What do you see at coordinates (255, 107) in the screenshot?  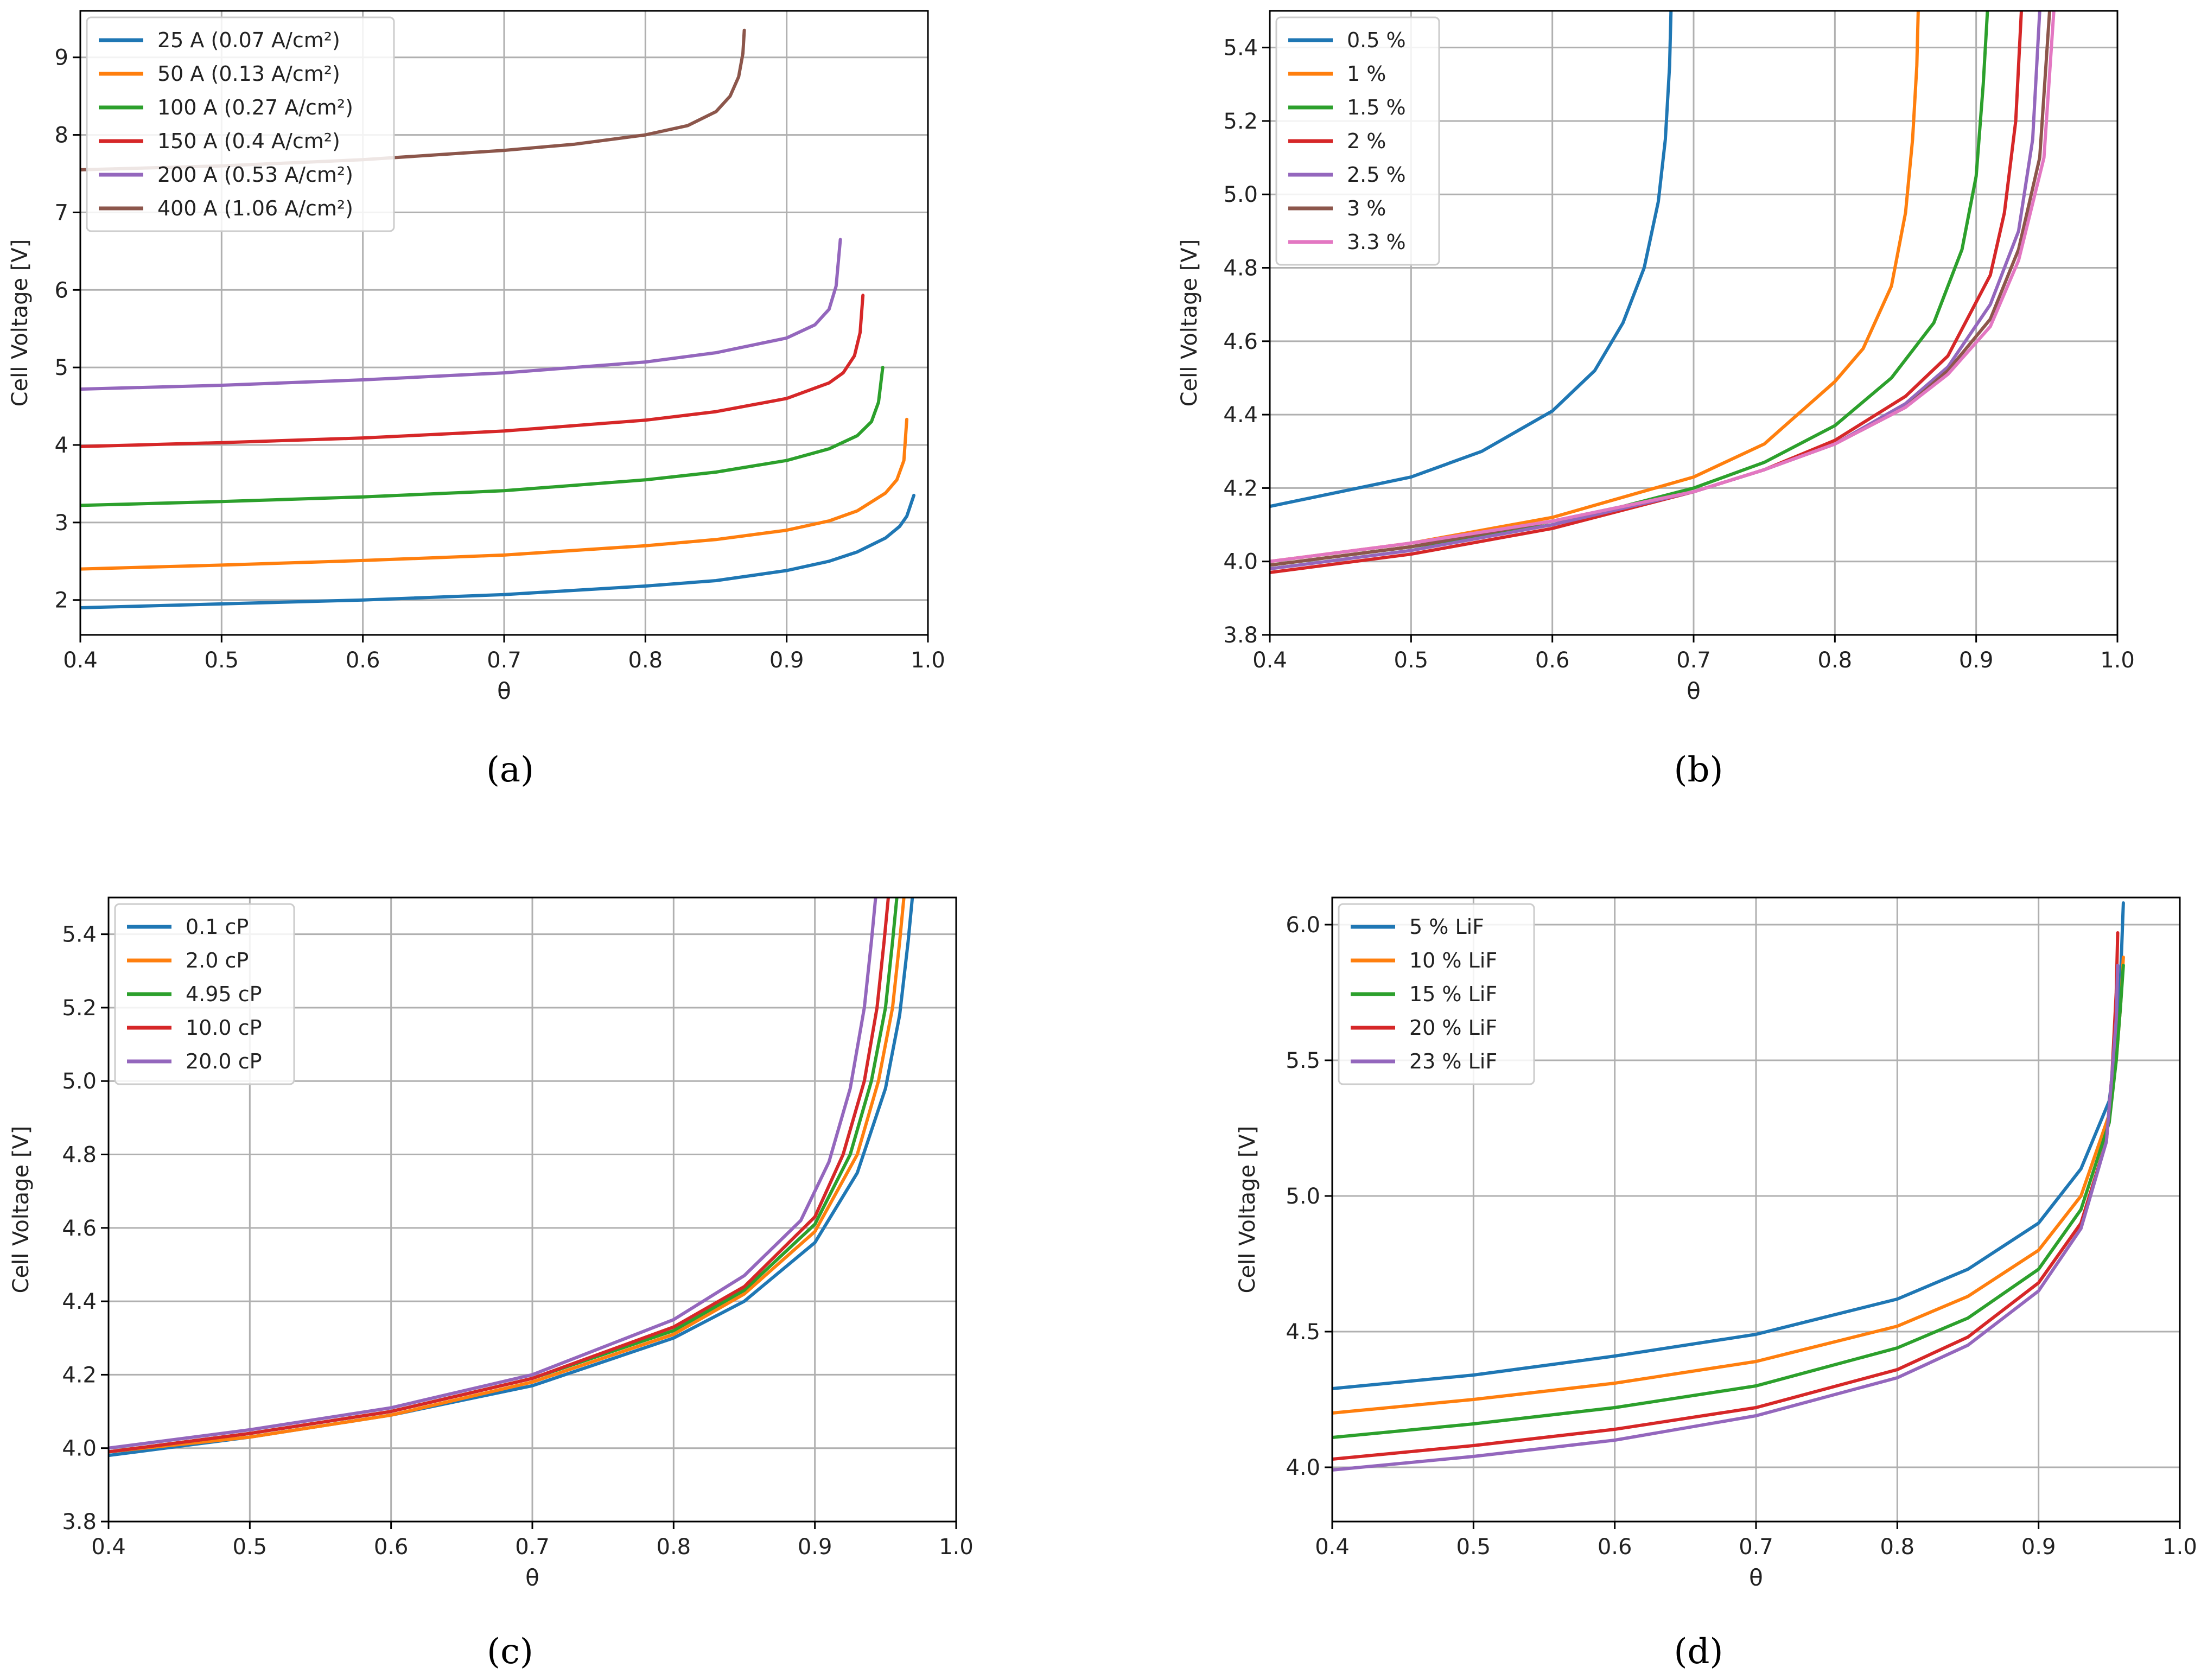 I see `legend-label-3: 100 A (0.27 A/cm²)` at bounding box center [255, 107].